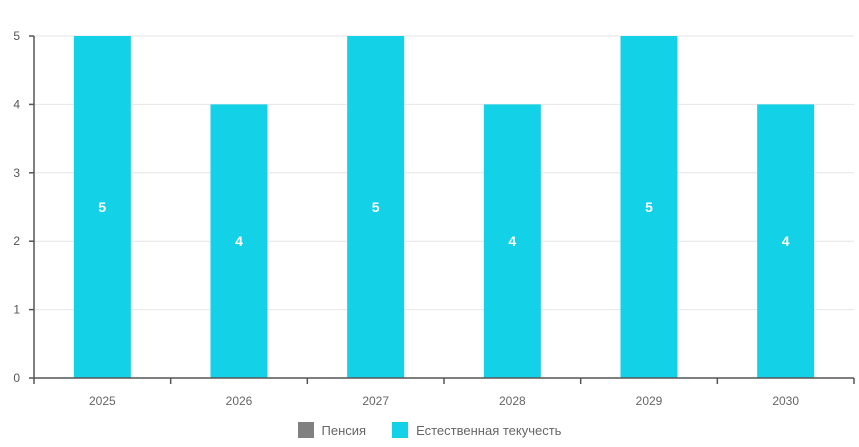 The height and width of the screenshot is (447, 859). I want to click on bar-natural-turnover-2027, so click(376, 207).